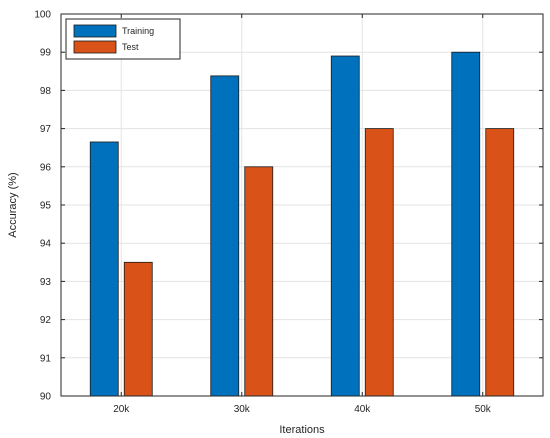 This screenshot has height=438, width=550. What do you see at coordinates (345, 226) in the screenshot?
I see `bar-training-40k` at bounding box center [345, 226].